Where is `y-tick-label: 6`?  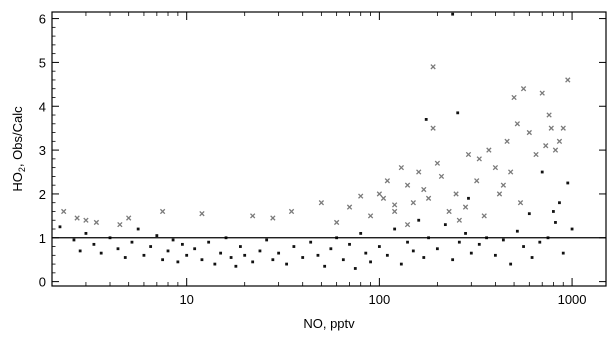
y-tick-label: 6 is located at coordinates (42, 19).